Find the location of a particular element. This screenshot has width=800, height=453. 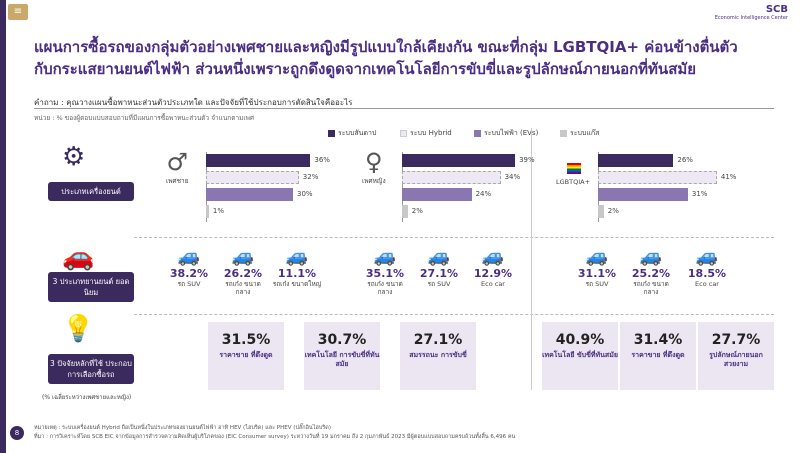

category-factors: 3 ปัจจัยหลักที่ใช้ ประกอบการเลือกซื้อรถ is located at coordinates (91, 369).